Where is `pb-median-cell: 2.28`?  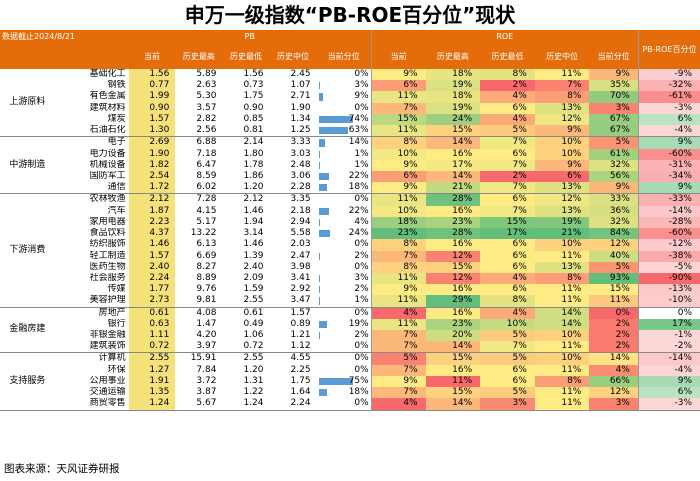 pb-median-cell: 2.28 is located at coordinates (293, 188).